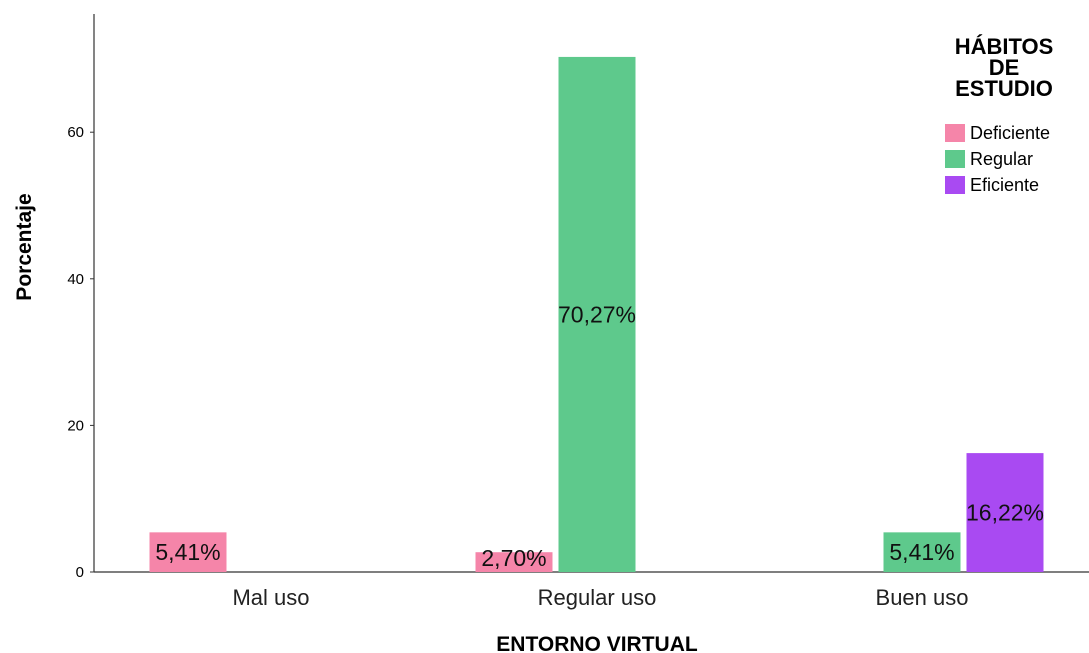 The image size is (1089, 653). Describe the element at coordinates (597, 643) in the screenshot. I see `x-axis-title: ENTORNO VIRTUAL` at that location.